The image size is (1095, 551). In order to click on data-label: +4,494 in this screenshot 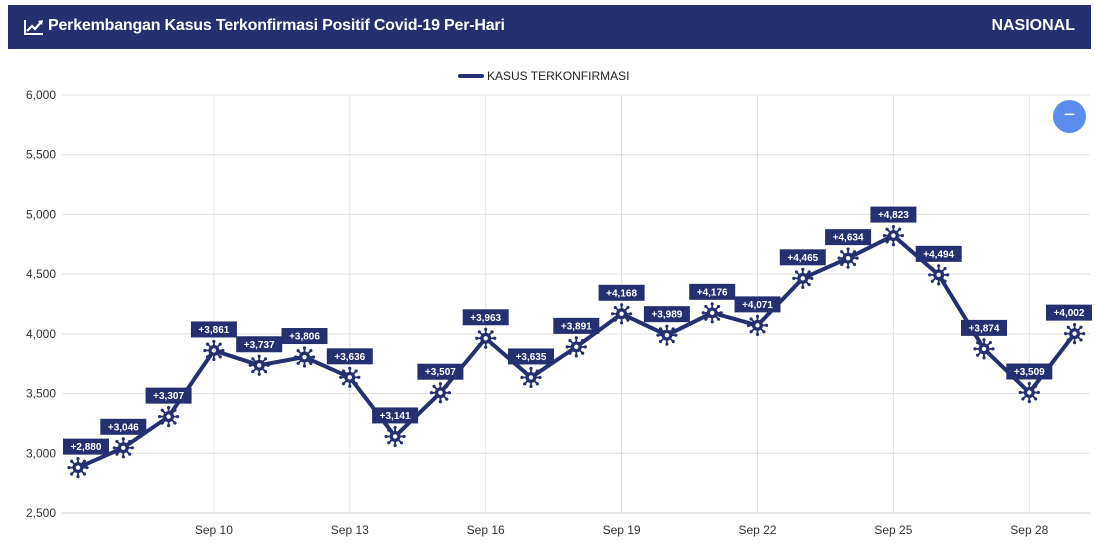, I will do `click(938, 254)`.